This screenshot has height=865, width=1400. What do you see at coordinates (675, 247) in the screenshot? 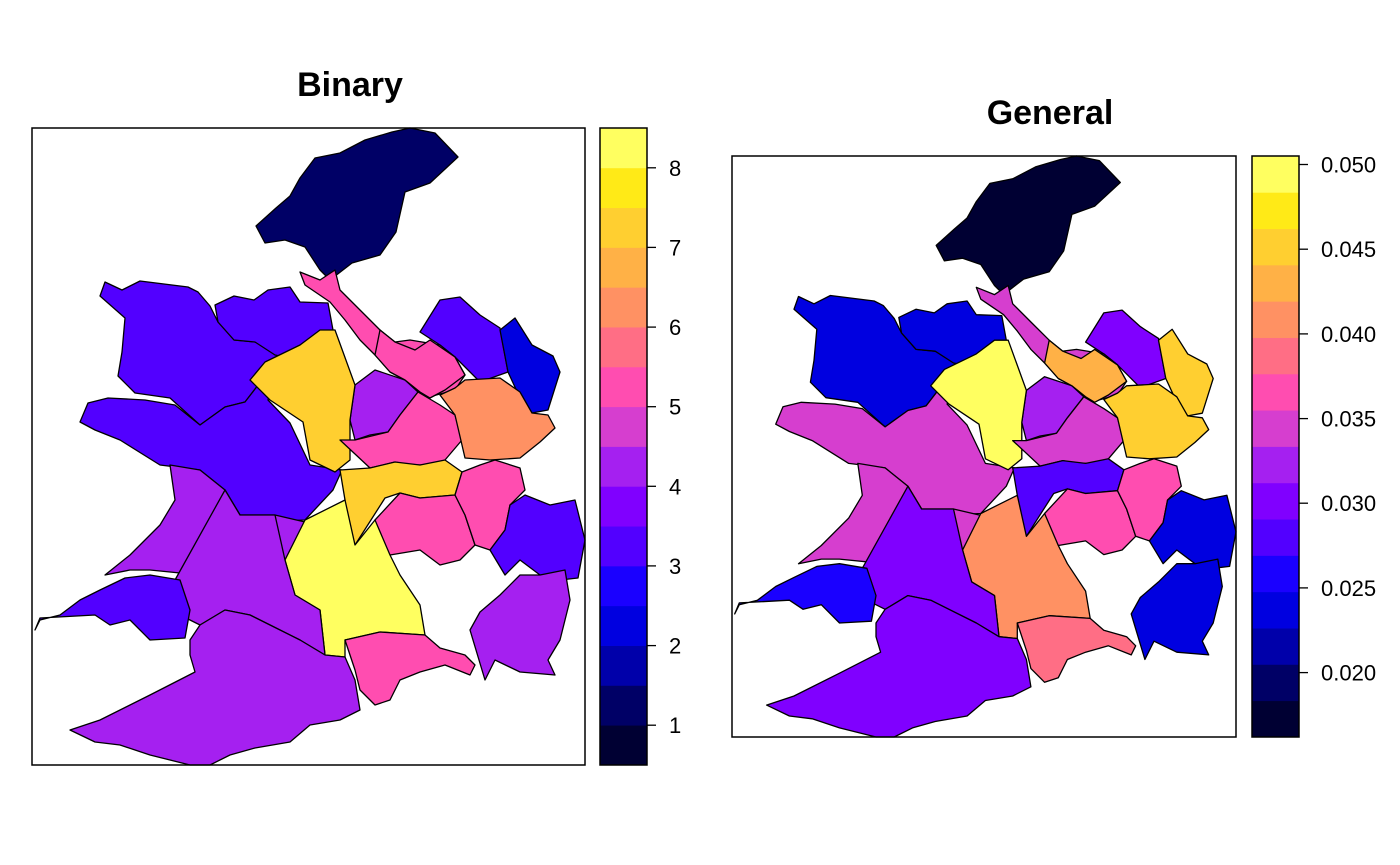
I see `legend-tick-label: 7` at bounding box center [675, 247].